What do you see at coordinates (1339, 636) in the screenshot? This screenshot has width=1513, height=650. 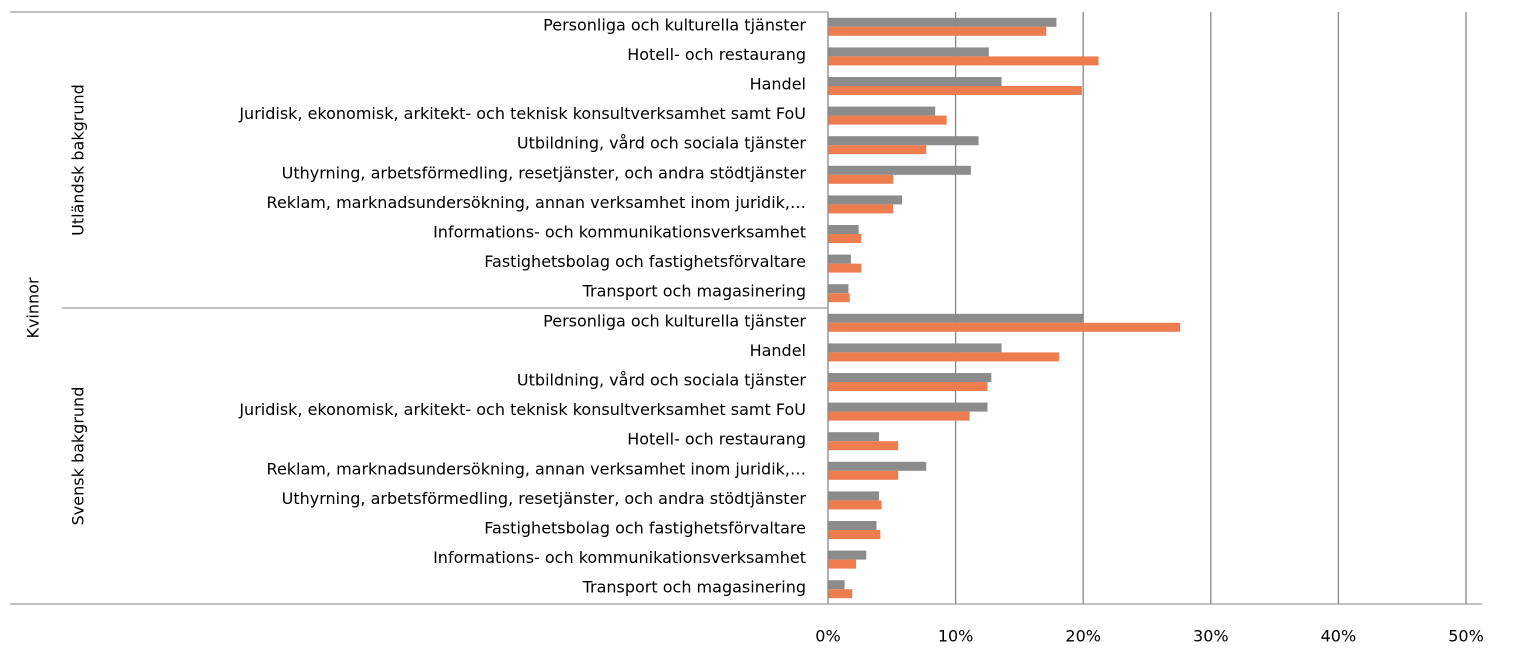 I see `x-tick-label: 40%` at bounding box center [1339, 636].